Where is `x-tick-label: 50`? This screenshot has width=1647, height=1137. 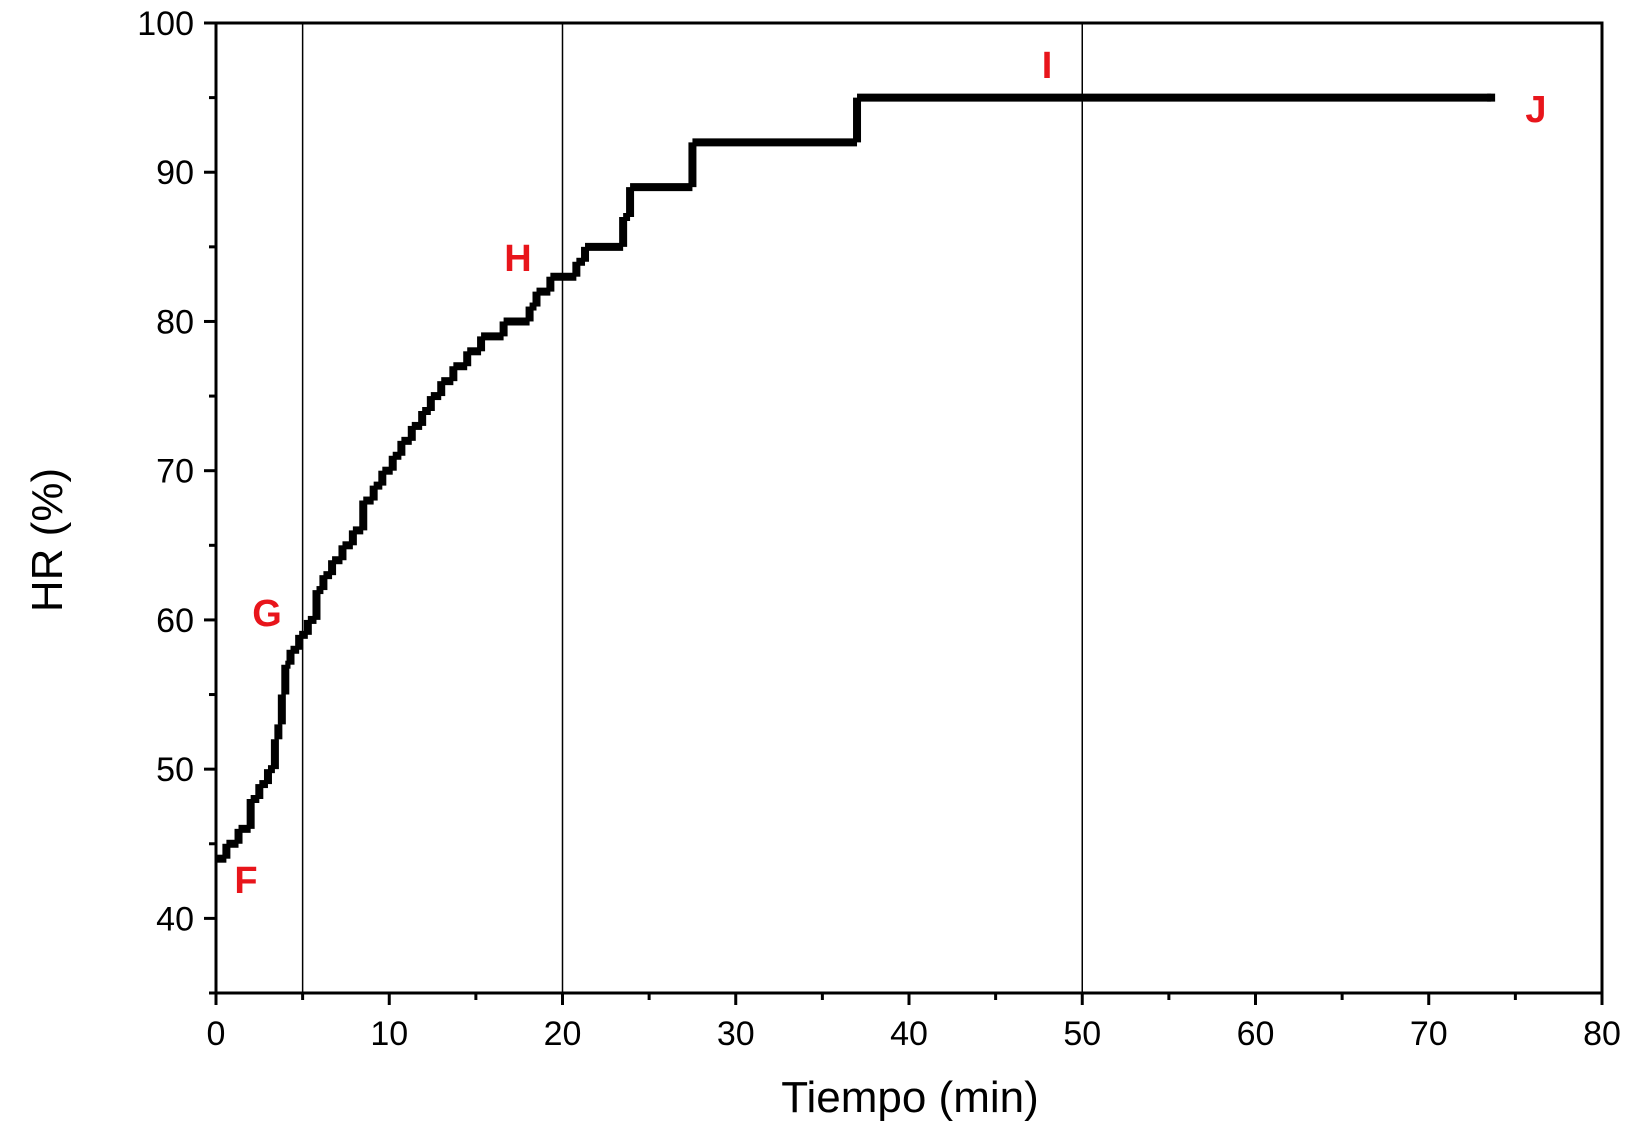 x-tick-label: 50 is located at coordinates (1082, 1034).